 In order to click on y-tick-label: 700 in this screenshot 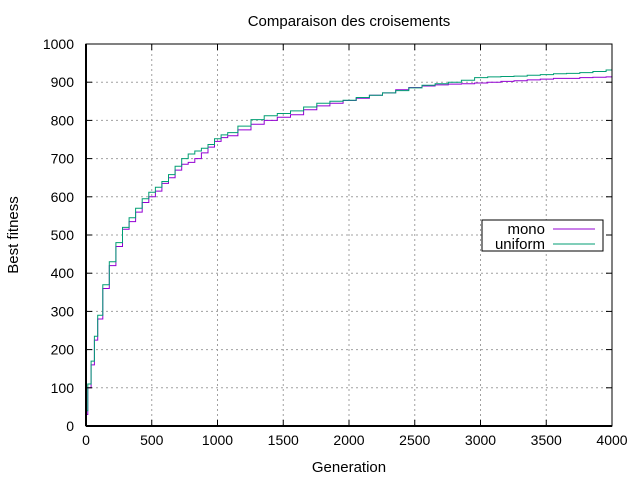, I will do `click(63, 159)`.